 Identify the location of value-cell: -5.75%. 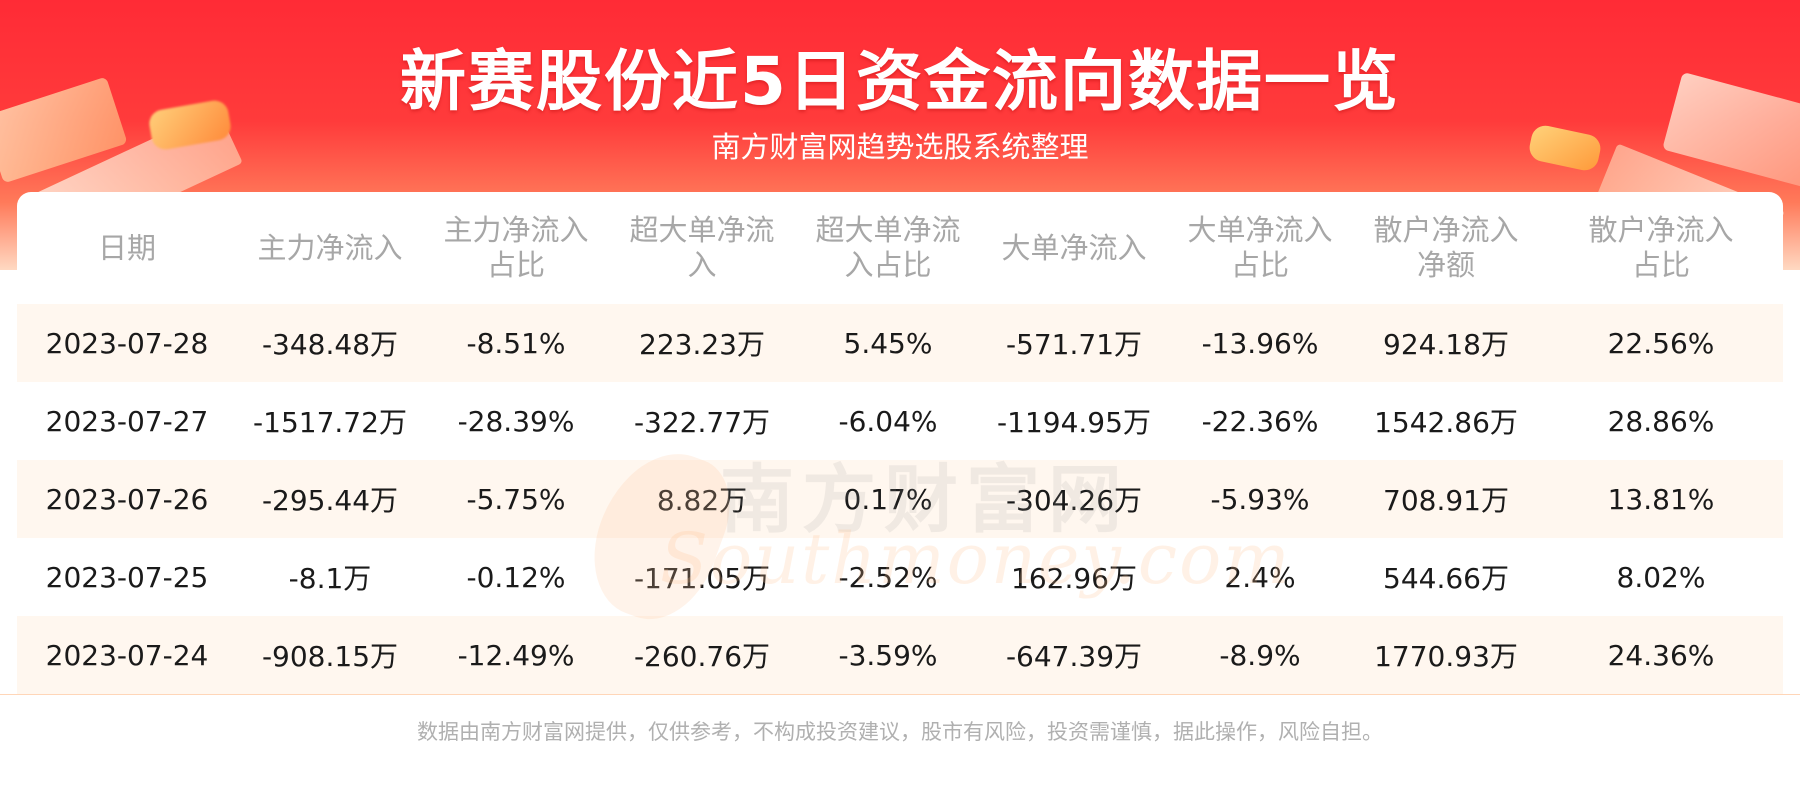
(516, 499).